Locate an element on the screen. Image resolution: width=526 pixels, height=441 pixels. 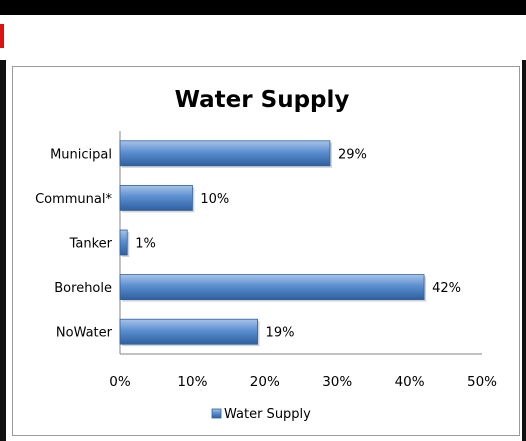
category-label: Tanker is located at coordinates (91, 244).